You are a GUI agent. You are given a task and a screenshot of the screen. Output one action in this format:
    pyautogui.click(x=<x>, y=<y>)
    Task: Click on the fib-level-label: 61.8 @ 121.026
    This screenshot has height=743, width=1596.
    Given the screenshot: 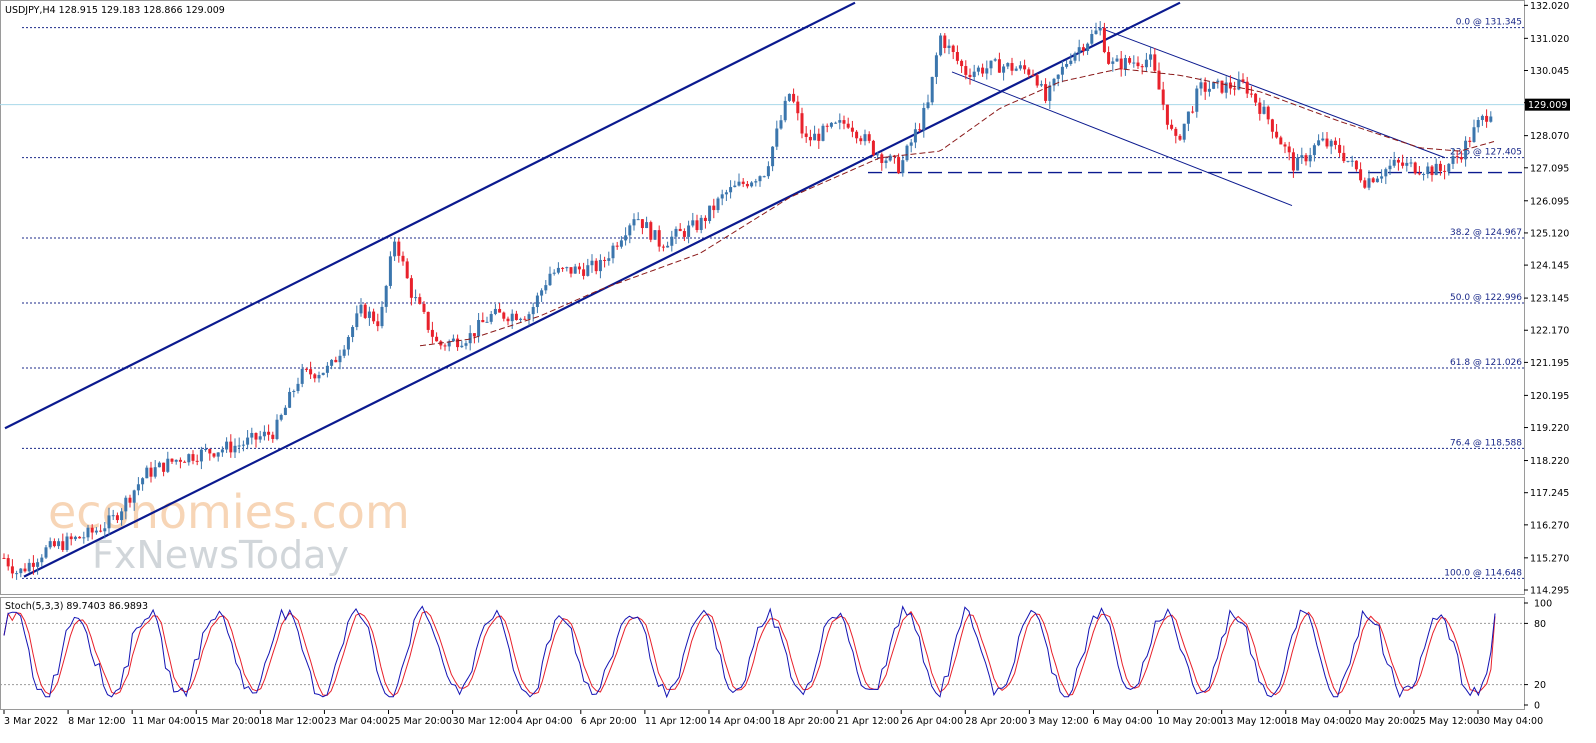 What is the action you would take?
    pyautogui.click(x=1486, y=363)
    